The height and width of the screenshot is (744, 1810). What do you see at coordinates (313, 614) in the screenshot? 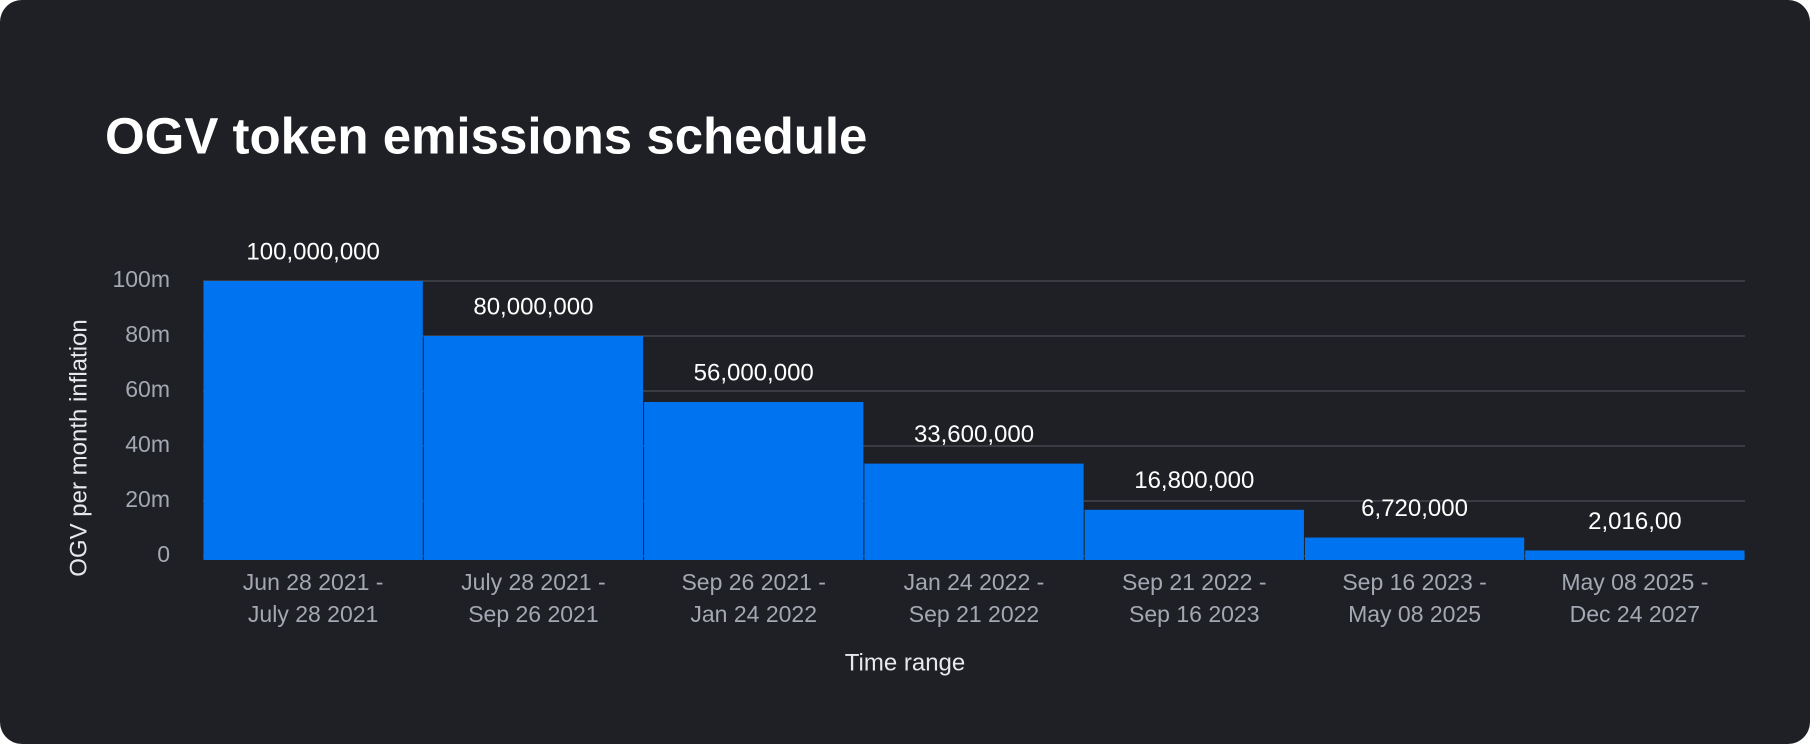
I see `x-tick-label: July 28 2021` at bounding box center [313, 614].